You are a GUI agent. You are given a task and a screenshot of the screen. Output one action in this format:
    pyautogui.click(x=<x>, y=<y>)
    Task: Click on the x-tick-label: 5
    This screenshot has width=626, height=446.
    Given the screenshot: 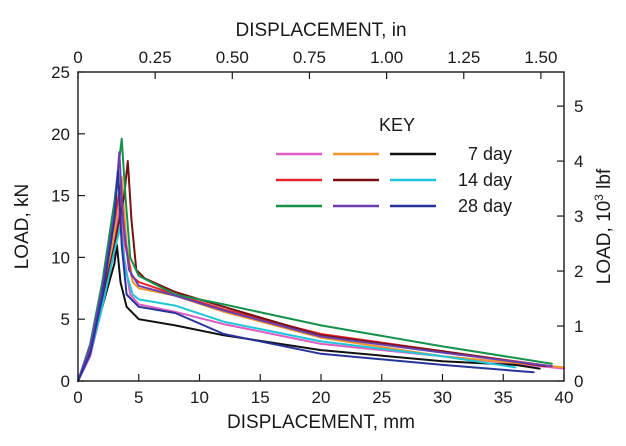 What is the action you would take?
    pyautogui.click(x=138, y=397)
    